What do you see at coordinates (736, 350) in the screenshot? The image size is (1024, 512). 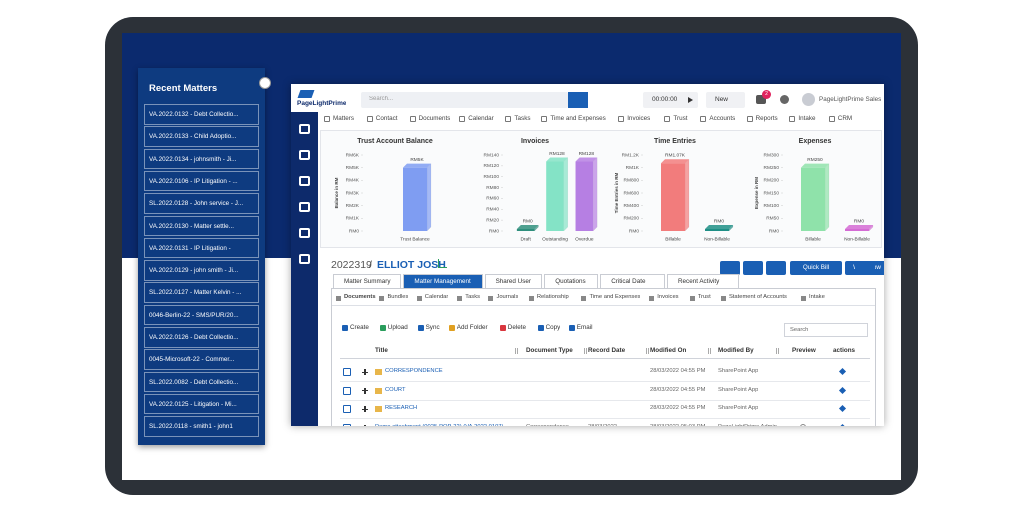 I see `column-header: Modified By` at bounding box center [736, 350].